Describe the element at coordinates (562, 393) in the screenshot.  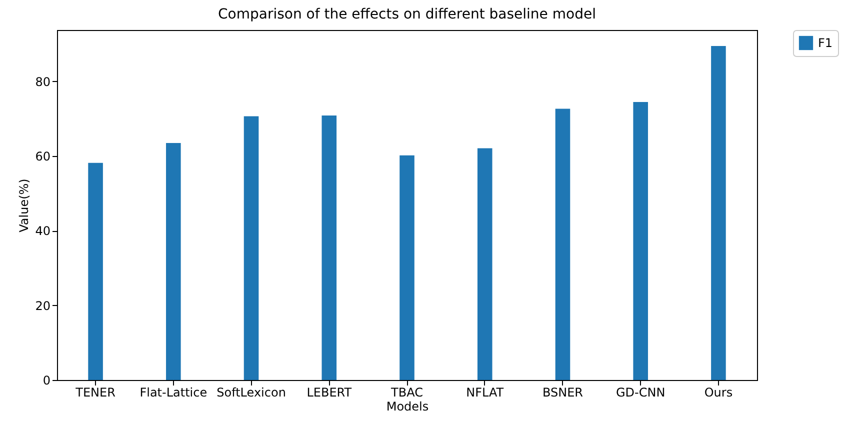
I see `x-tick-label: BSNER` at that location.